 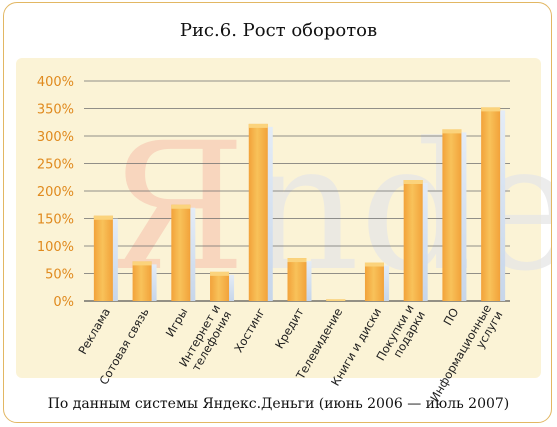 I want to click on x-tick-label: Хостинг, so click(x=249, y=330).